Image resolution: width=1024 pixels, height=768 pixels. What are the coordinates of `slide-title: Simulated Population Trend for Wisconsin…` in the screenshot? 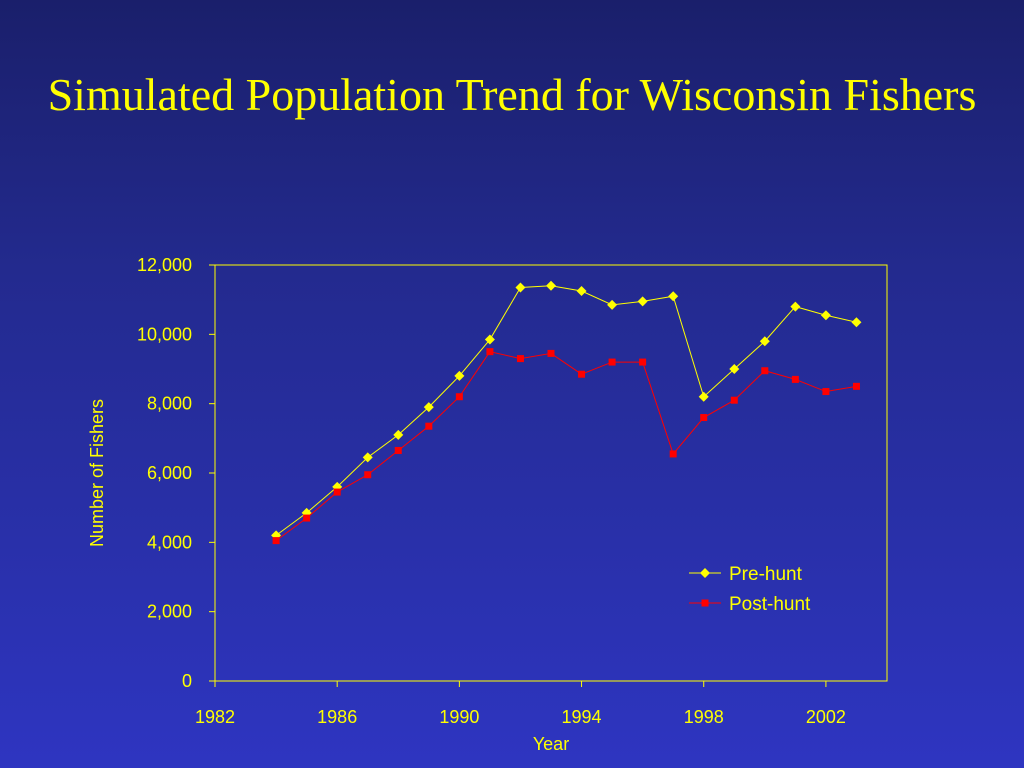 It's located at (512, 94).